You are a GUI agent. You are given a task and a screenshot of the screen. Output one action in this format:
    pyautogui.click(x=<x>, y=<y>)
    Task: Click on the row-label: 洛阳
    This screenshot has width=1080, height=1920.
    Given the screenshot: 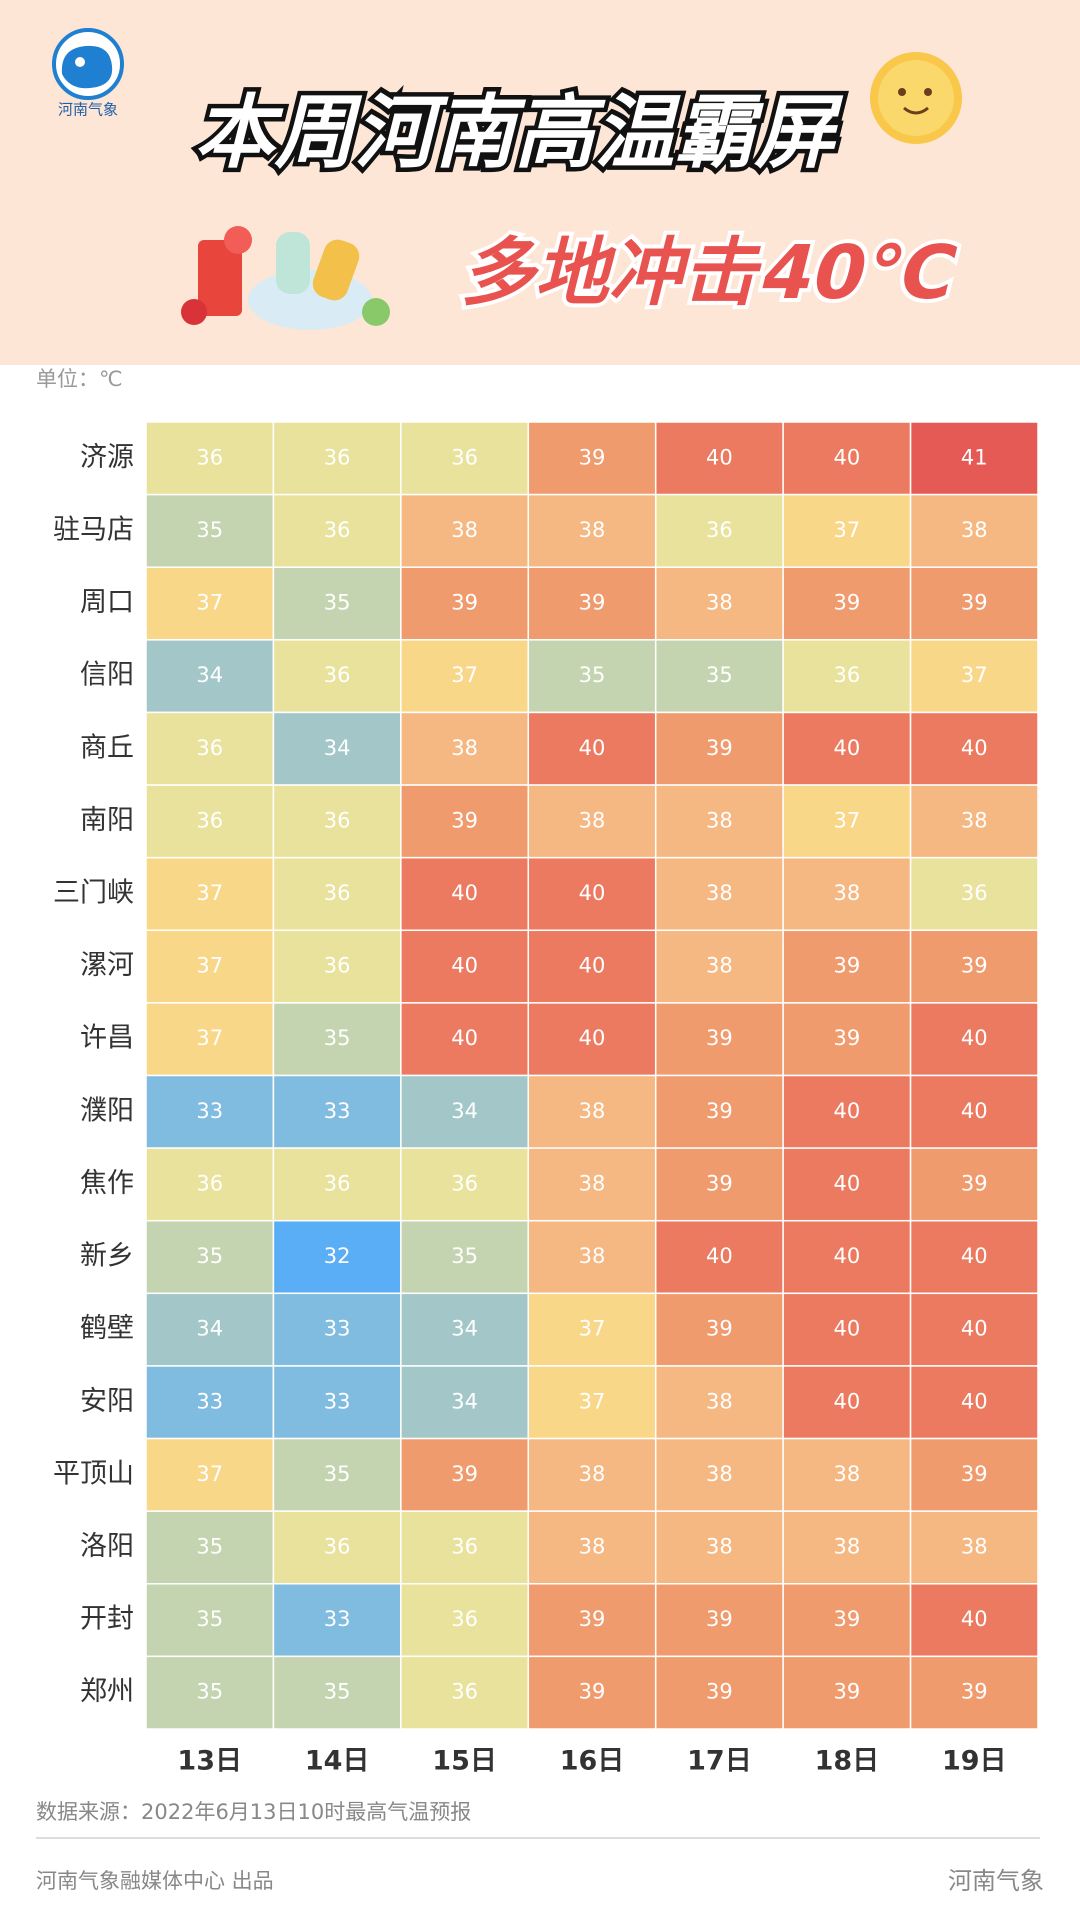 What is the action you would take?
    pyautogui.click(x=107, y=1546)
    